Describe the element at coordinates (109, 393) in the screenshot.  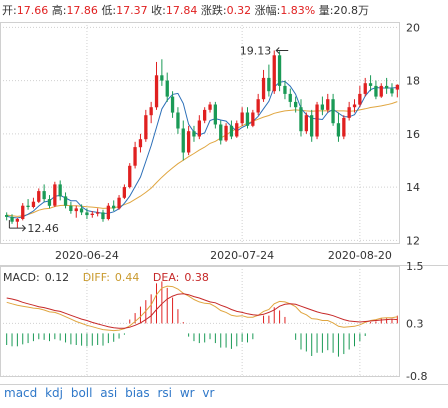
I see `tab-asi: asi` at that location.